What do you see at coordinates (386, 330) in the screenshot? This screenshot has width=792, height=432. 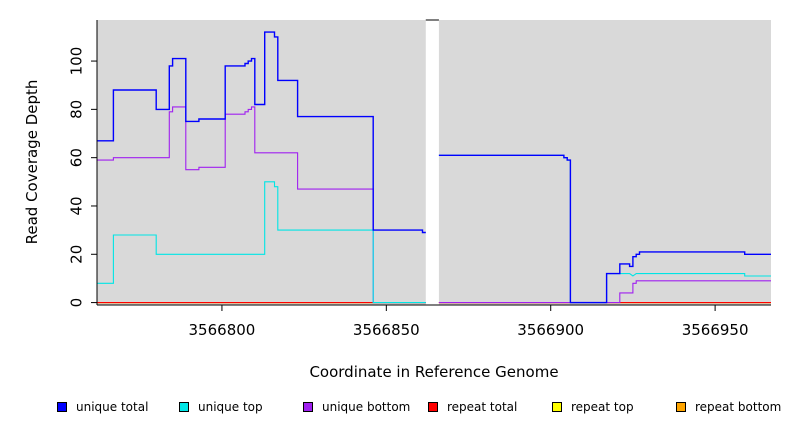 I see `x-tick-label: 3566850` at bounding box center [386, 330].